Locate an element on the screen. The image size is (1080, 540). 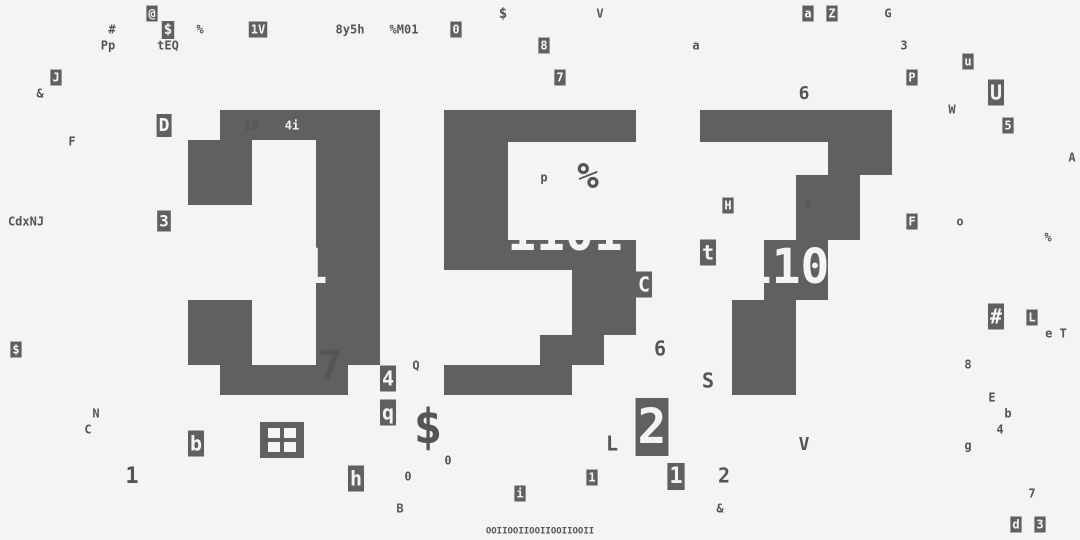
glyph: o is located at coordinates (959, 222).